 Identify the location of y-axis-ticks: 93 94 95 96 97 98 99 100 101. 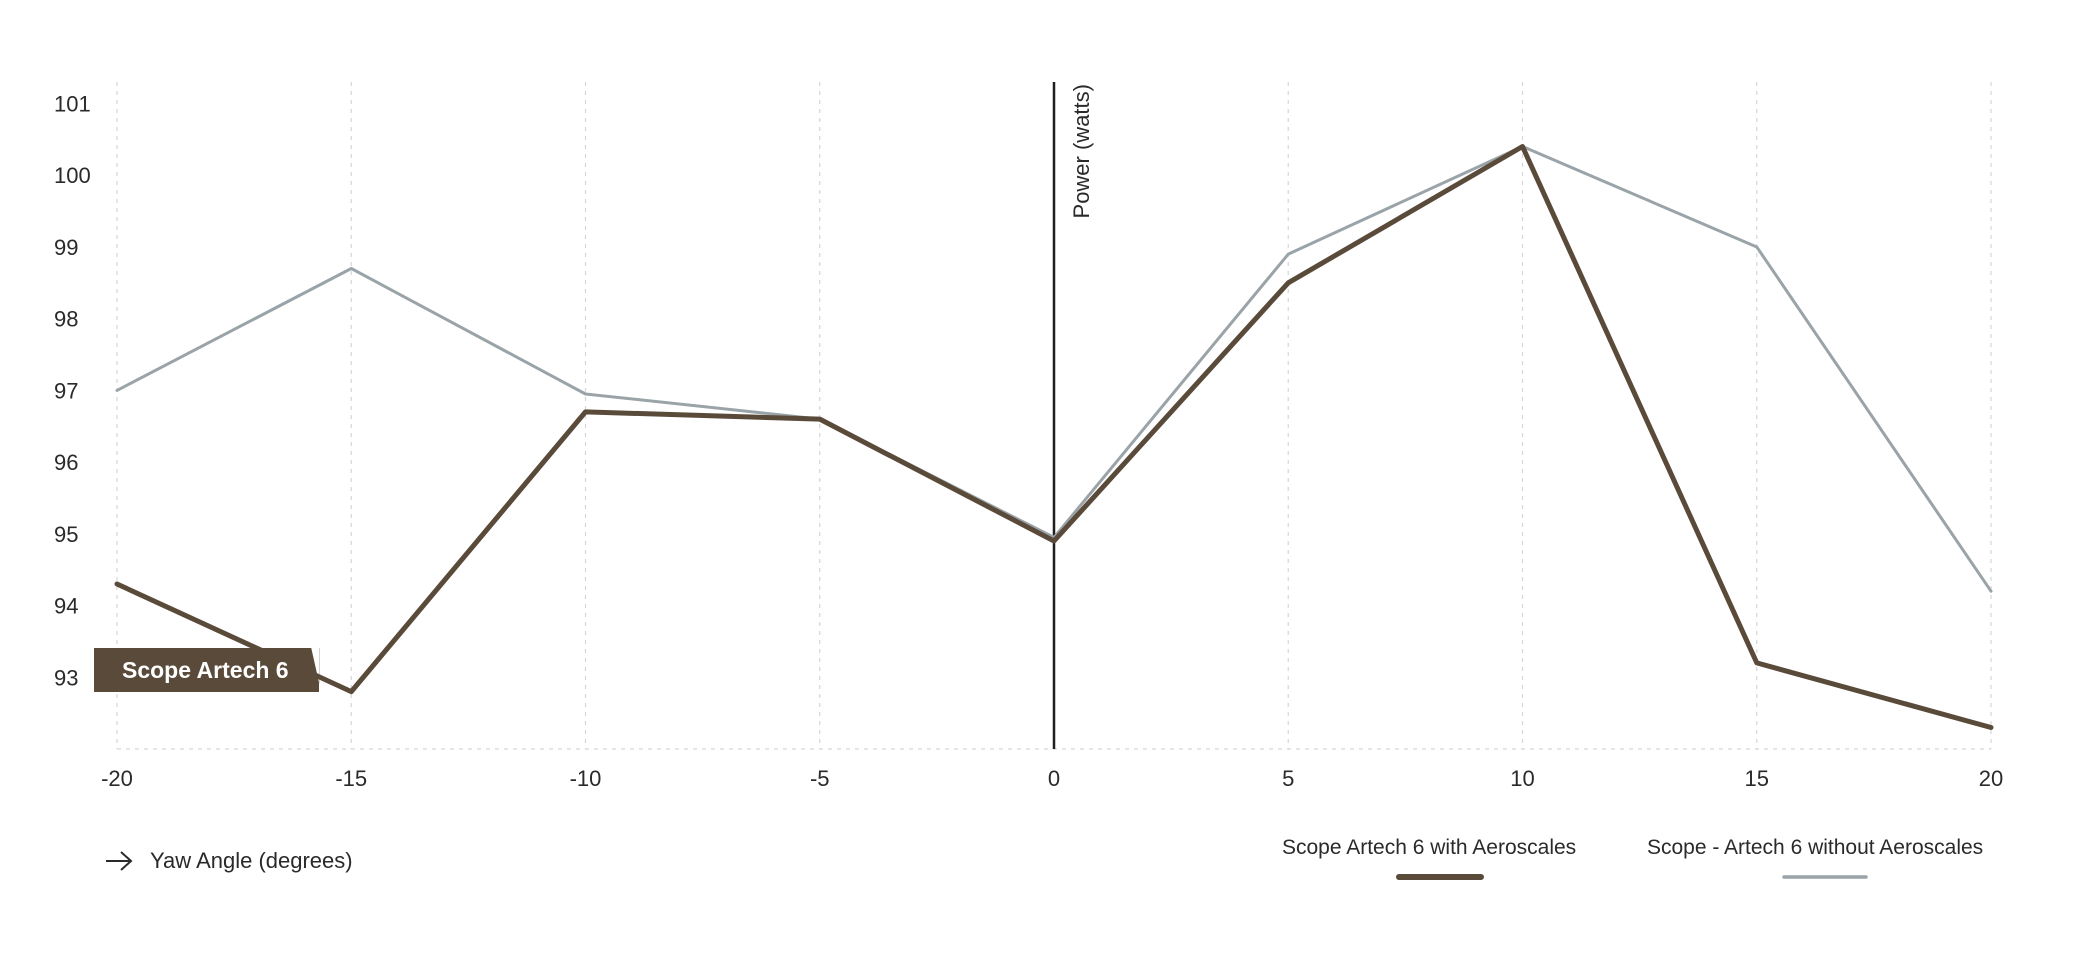
(72, 391).